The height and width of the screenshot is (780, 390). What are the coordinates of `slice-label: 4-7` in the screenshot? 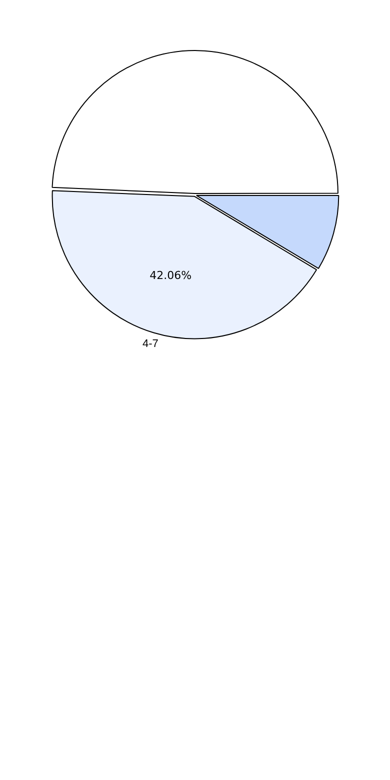 It's located at (150, 344).